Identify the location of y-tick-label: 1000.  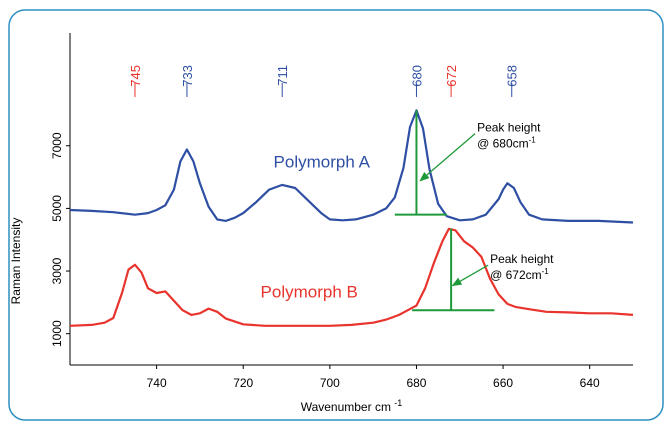
(57, 333).